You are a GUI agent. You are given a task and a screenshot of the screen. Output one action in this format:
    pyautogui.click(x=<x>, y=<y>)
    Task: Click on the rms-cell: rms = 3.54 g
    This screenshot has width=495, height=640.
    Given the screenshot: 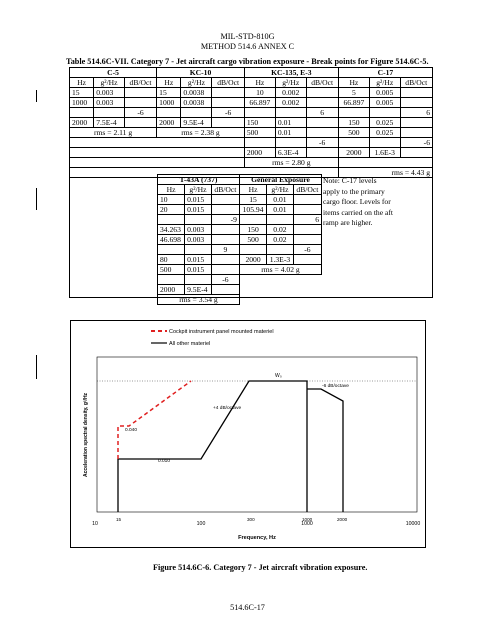 What is the action you would take?
    pyautogui.click(x=198, y=299)
    